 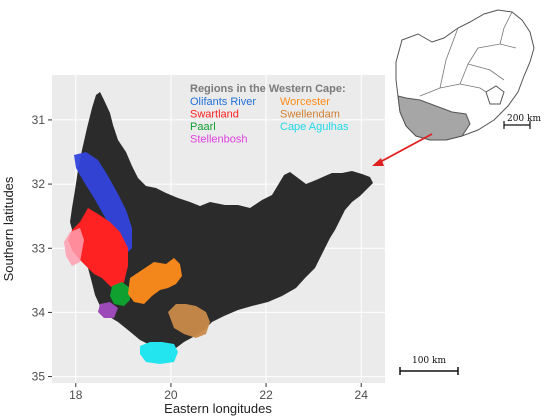 I want to click on x-tick-label: 20, so click(x=171, y=395).